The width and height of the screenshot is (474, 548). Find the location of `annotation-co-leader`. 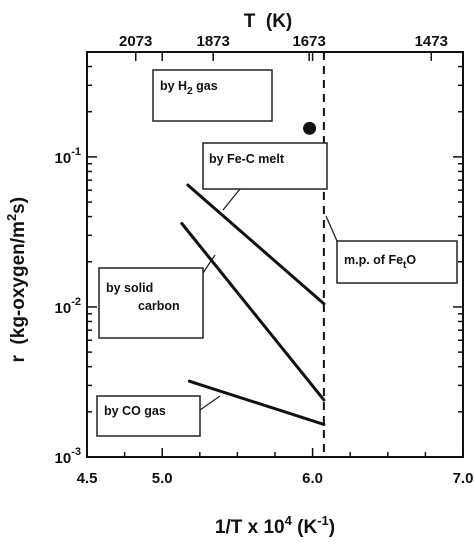

annotation-co-leader is located at coordinates (210, 403).